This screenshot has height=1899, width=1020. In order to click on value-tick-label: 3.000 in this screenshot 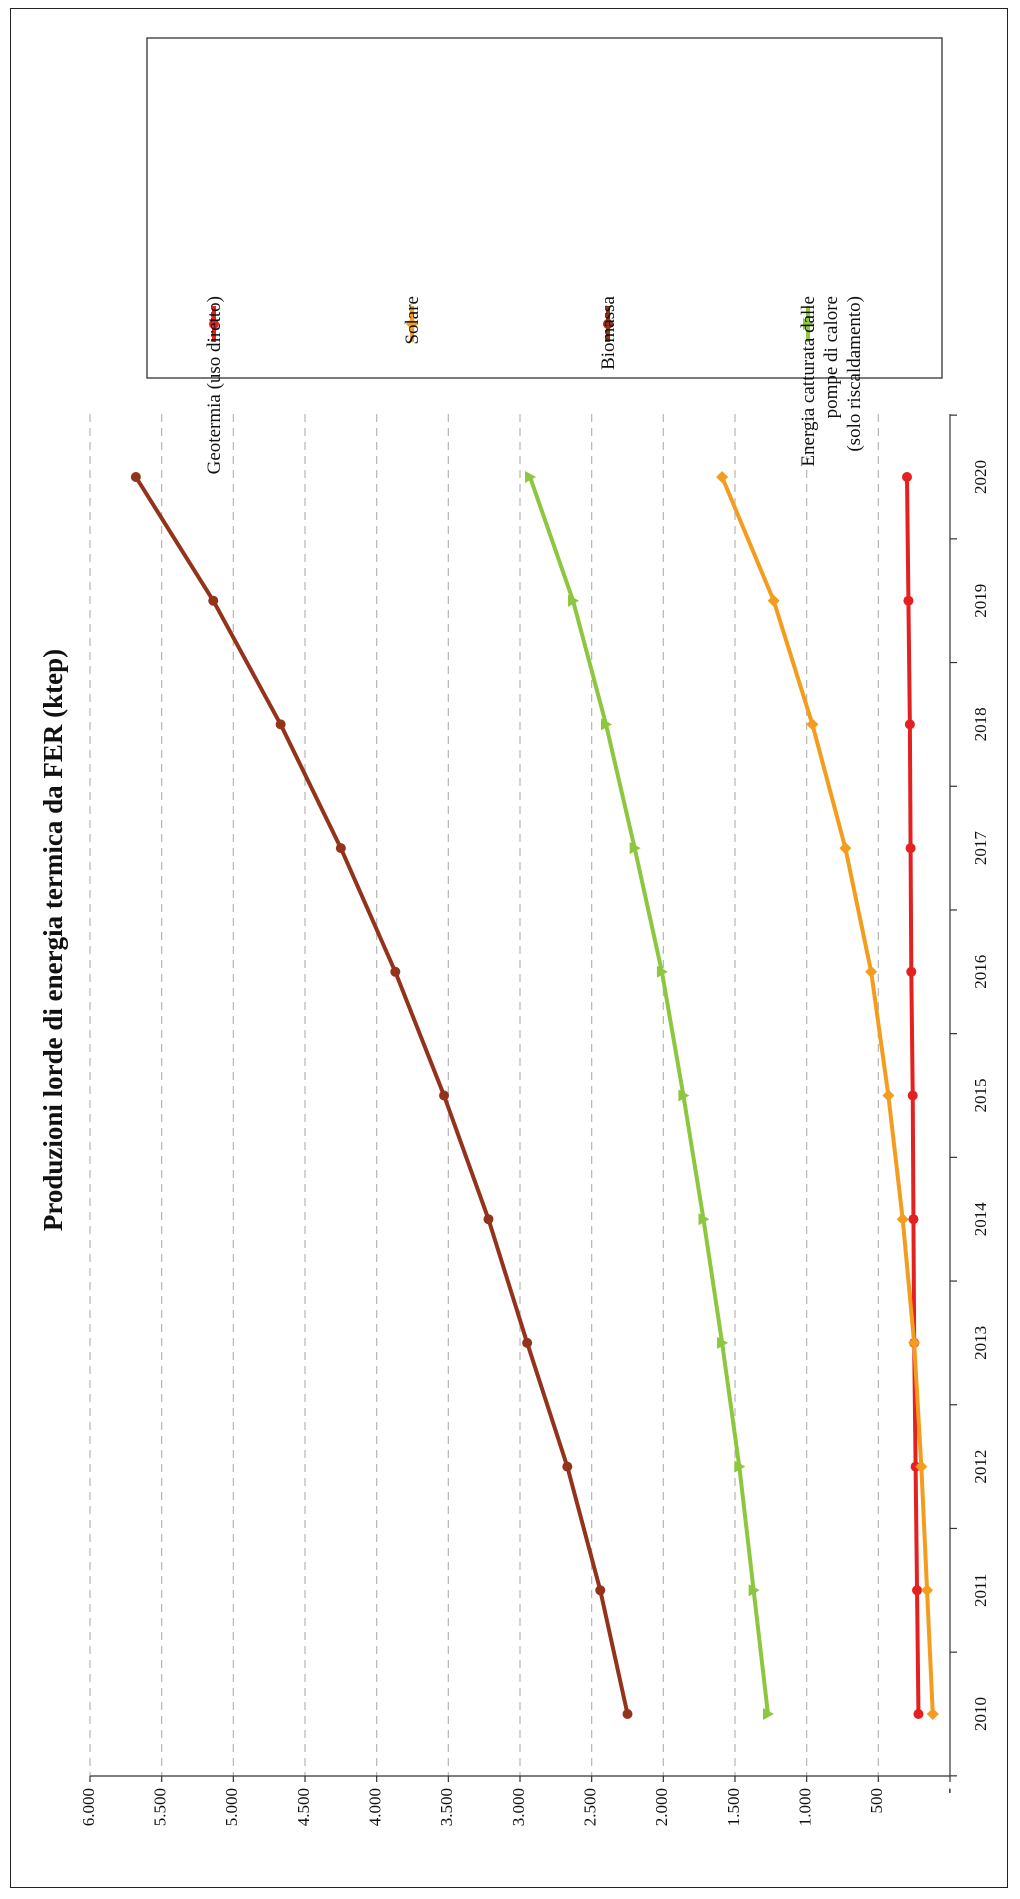, I will do `click(518, 1807)`.